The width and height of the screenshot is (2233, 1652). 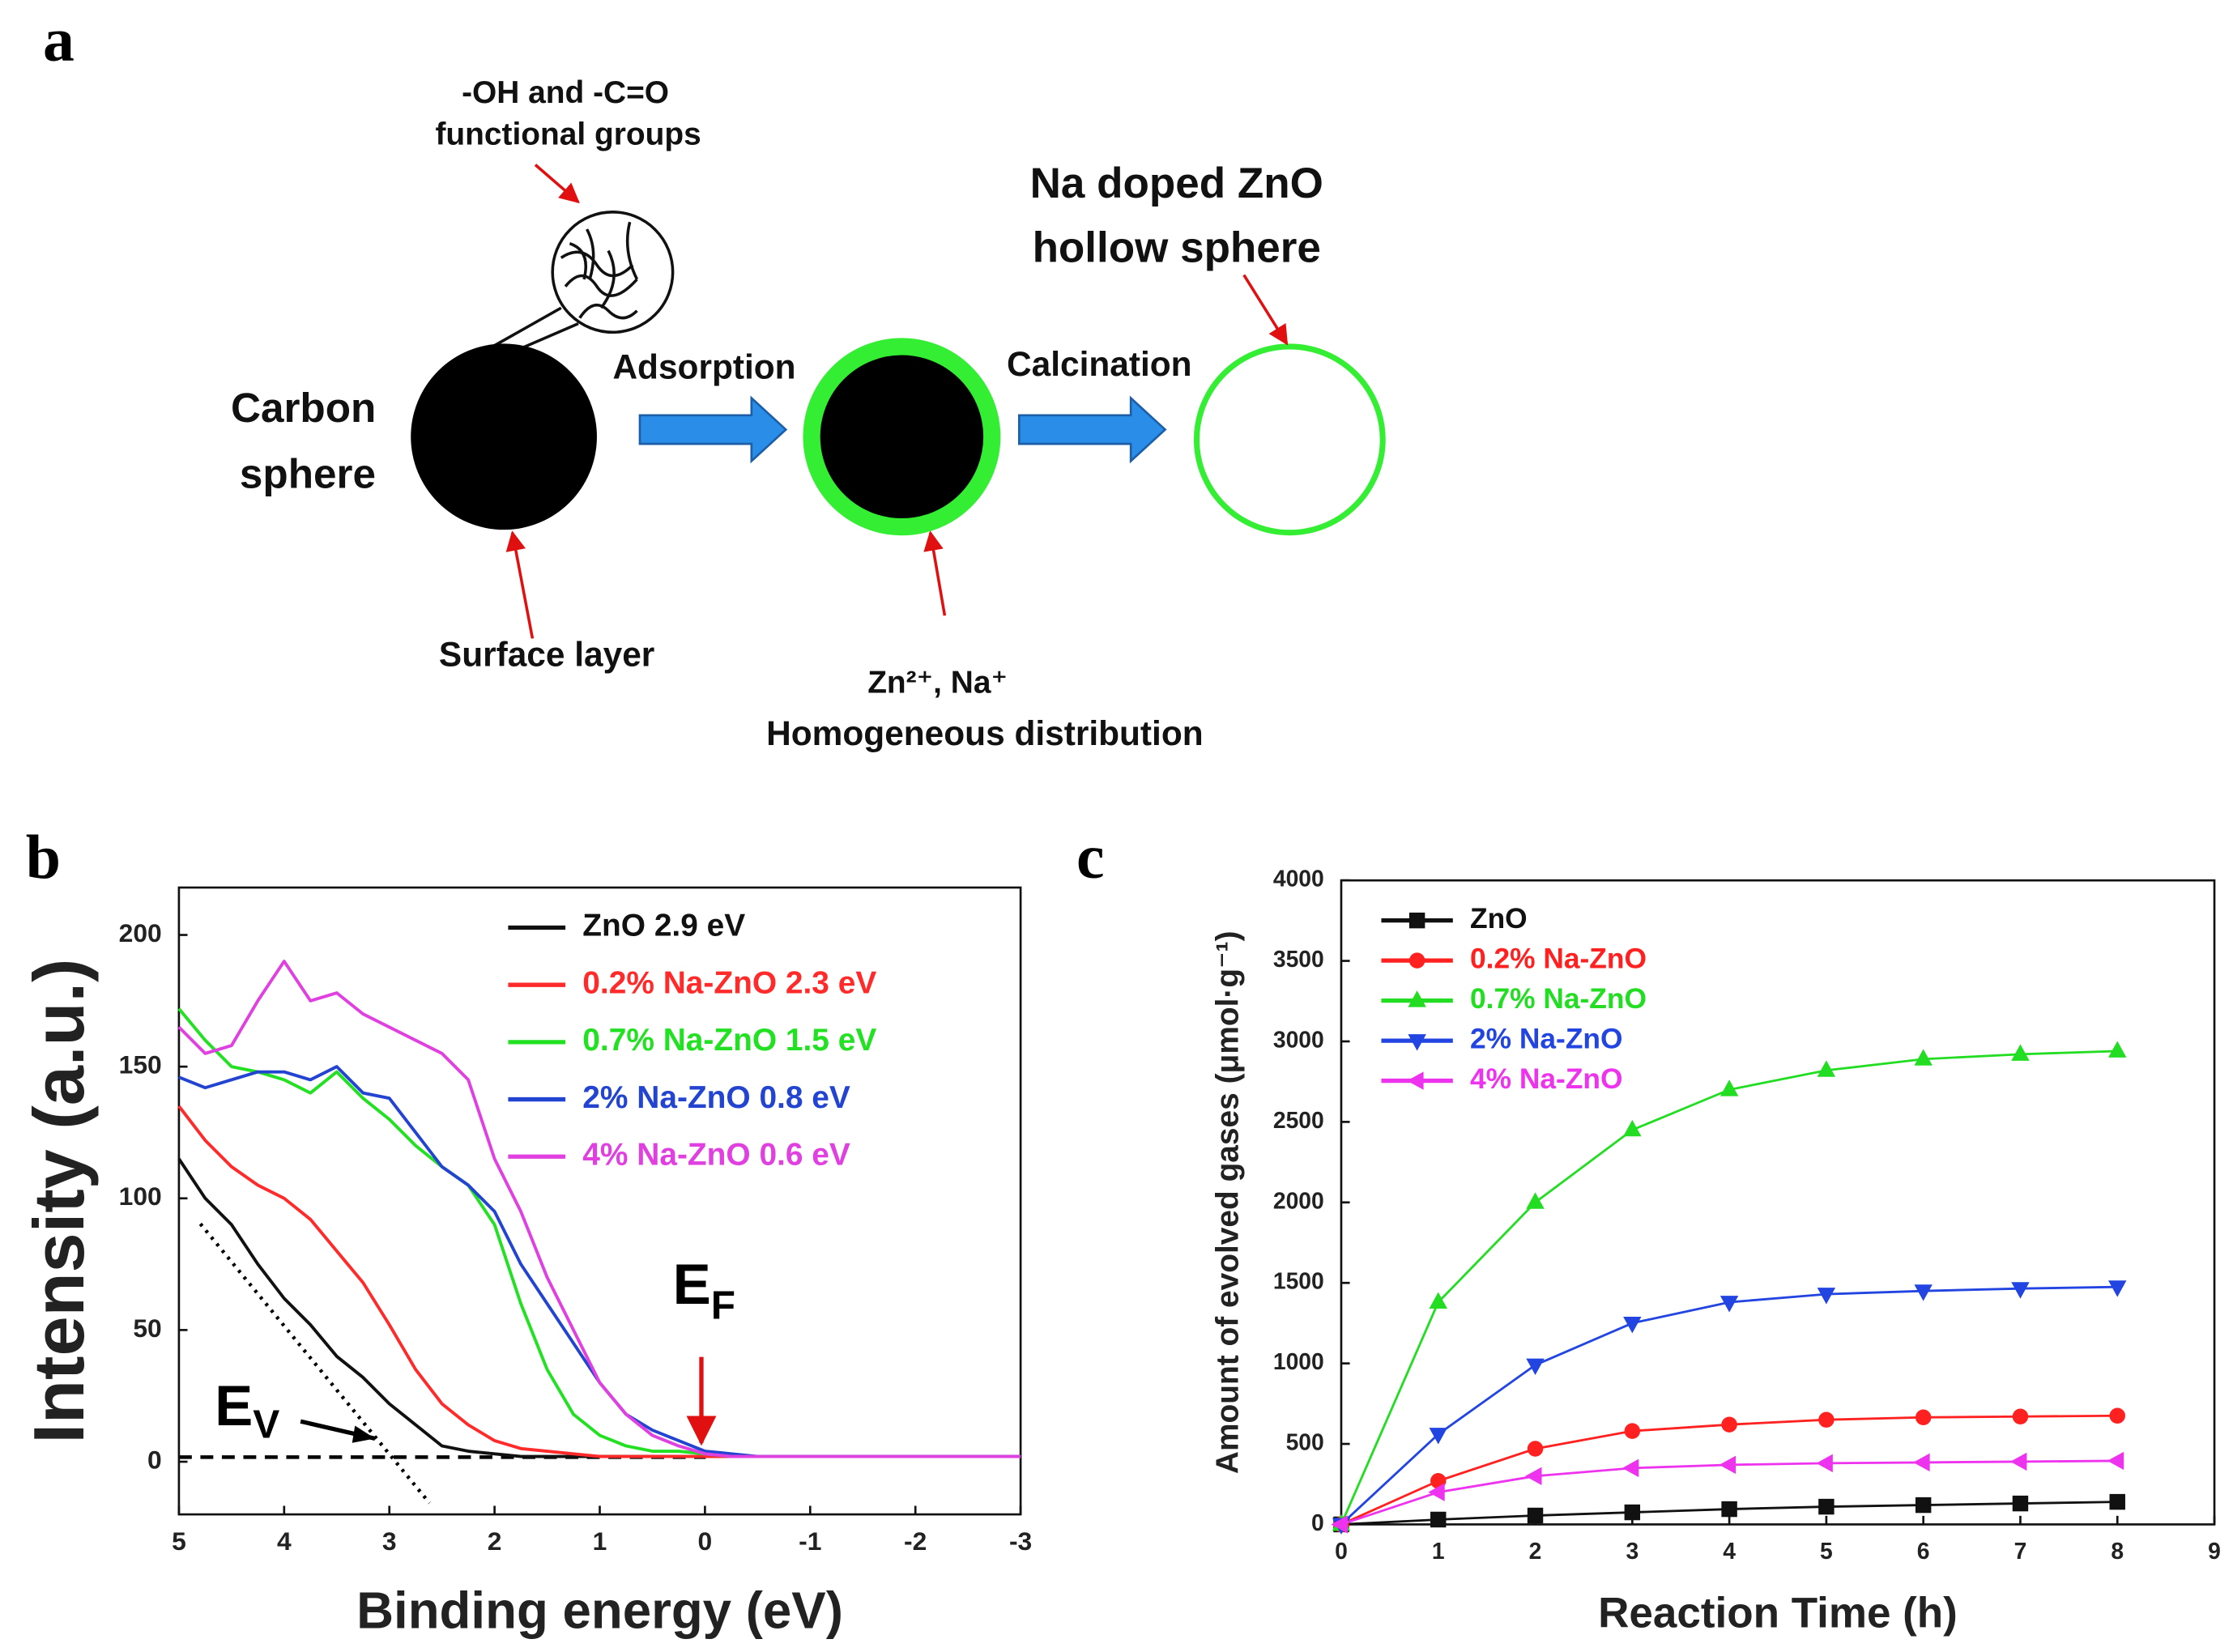 What do you see at coordinates (2214, 1551) in the screenshot?
I see `x-tick-label: 9` at bounding box center [2214, 1551].